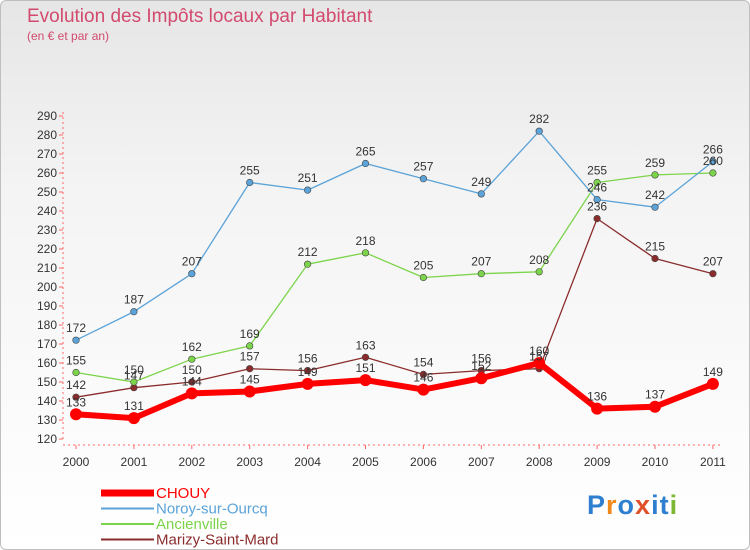 This screenshot has height=550, width=750. What do you see at coordinates (655, 195) in the screenshot?
I see `data-label: 242` at bounding box center [655, 195].